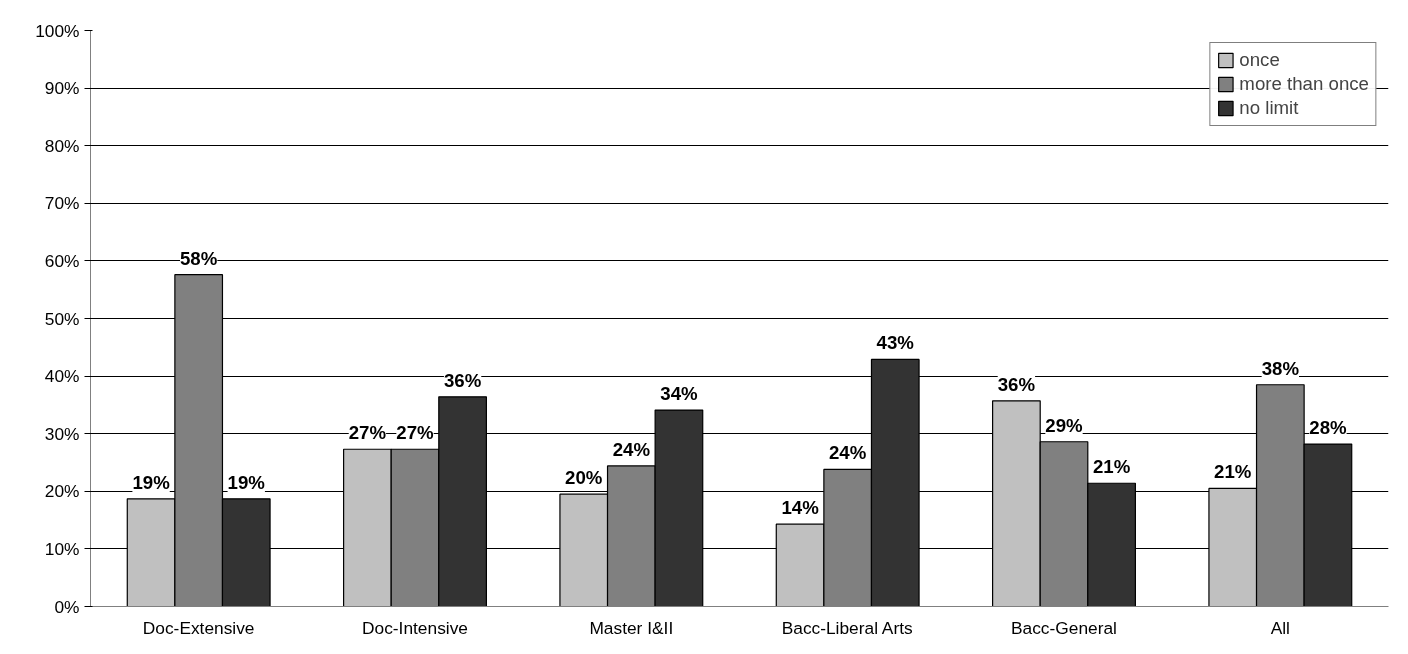 The image size is (1408, 654). Describe the element at coordinates (67, 606) in the screenshot. I see `y-tick-label: 0%` at that location.